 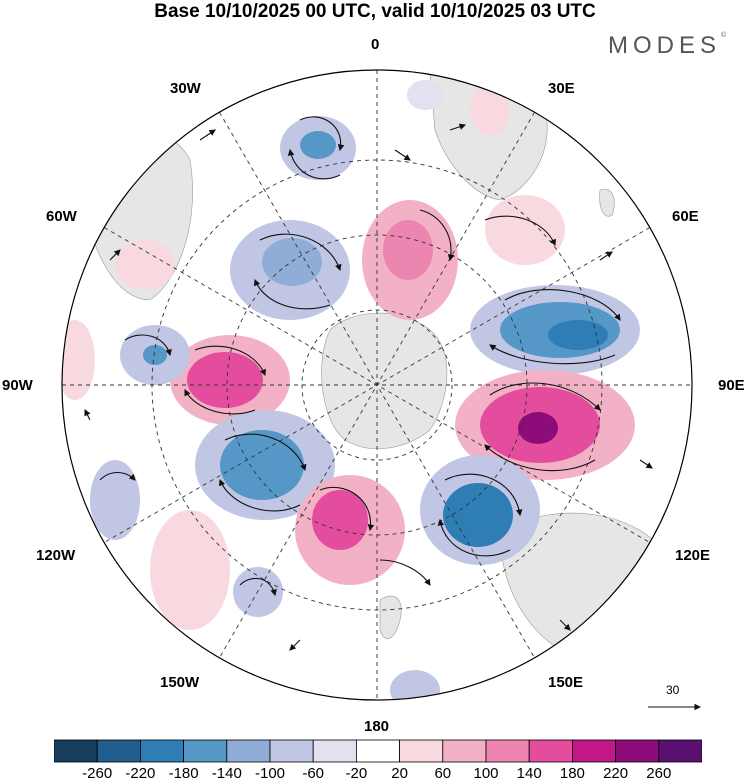 I want to click on colorbar-tick-label: 100, so click(x=486, y=773).